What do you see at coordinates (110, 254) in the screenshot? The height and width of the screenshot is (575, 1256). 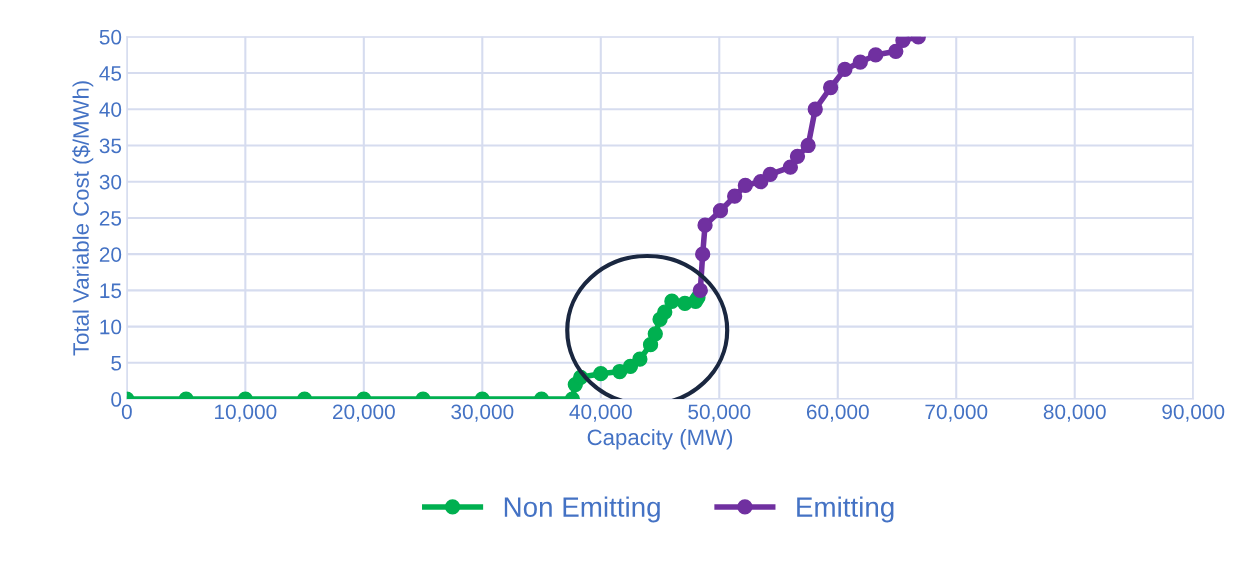 I see `y-tick-label: 20` at bounding box center [110, 254].